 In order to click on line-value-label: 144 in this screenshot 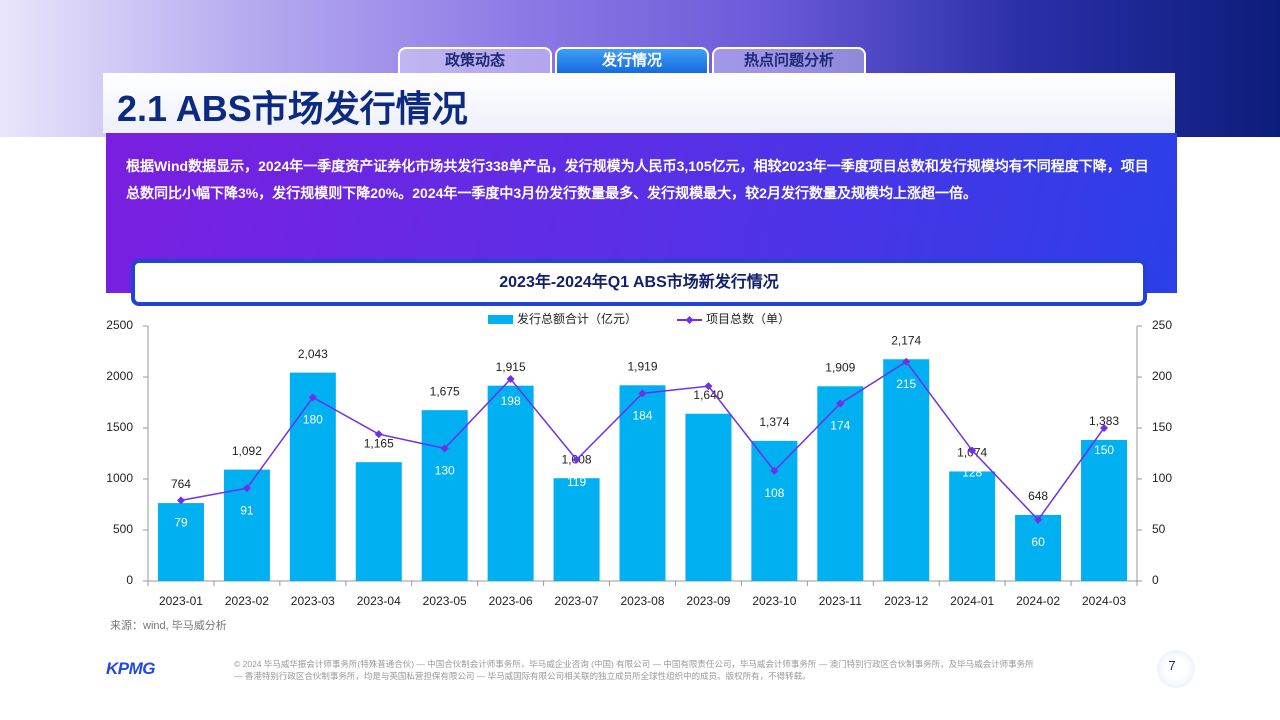, I will do `click(379, 456)`.